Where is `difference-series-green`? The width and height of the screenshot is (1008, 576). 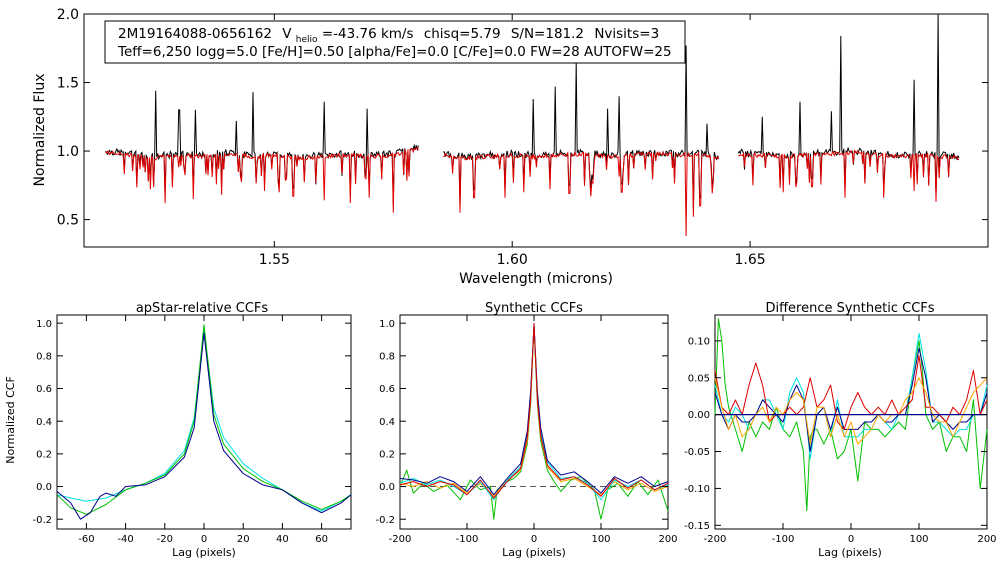 difference-series-green is located at coordinates (851, 415).